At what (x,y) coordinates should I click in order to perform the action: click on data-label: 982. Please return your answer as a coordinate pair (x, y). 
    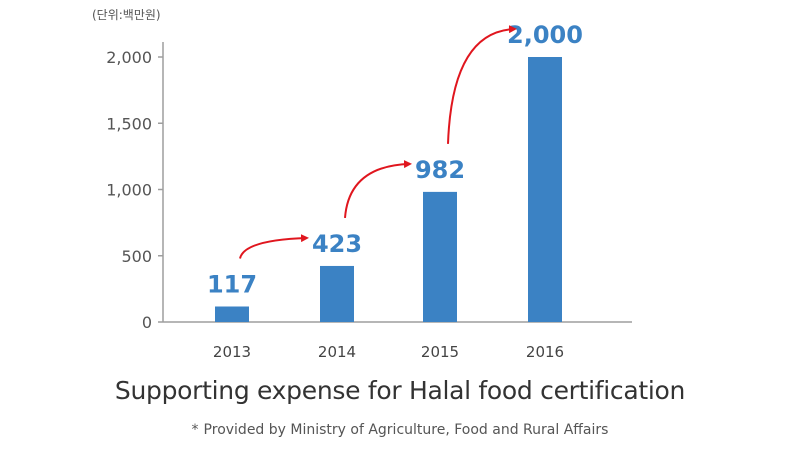
    Looking at the image, I should click on (440, 170).